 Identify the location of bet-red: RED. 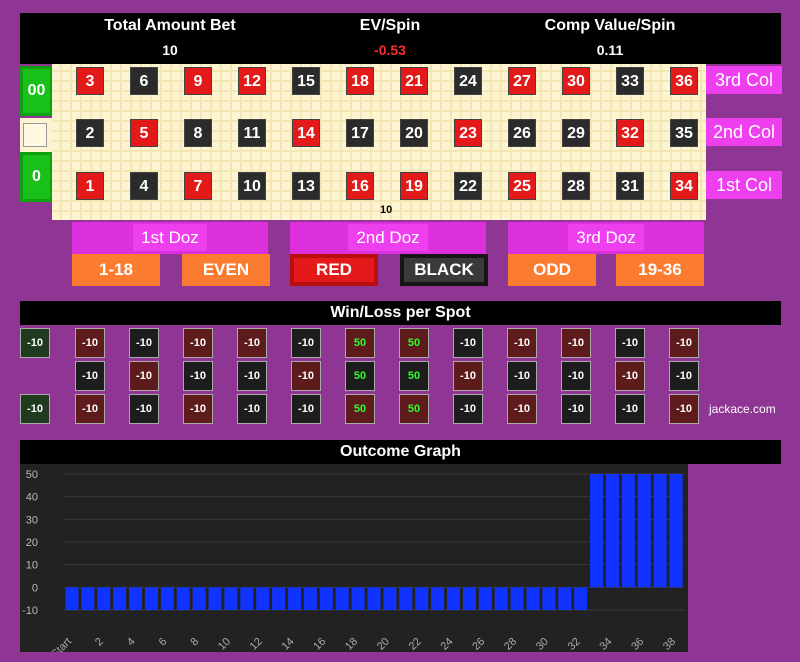
(334, 270).